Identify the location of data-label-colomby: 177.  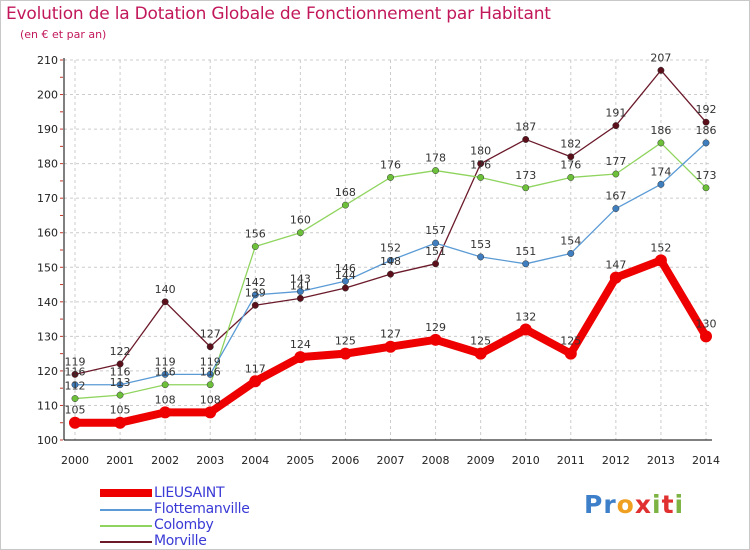
(615, 161).